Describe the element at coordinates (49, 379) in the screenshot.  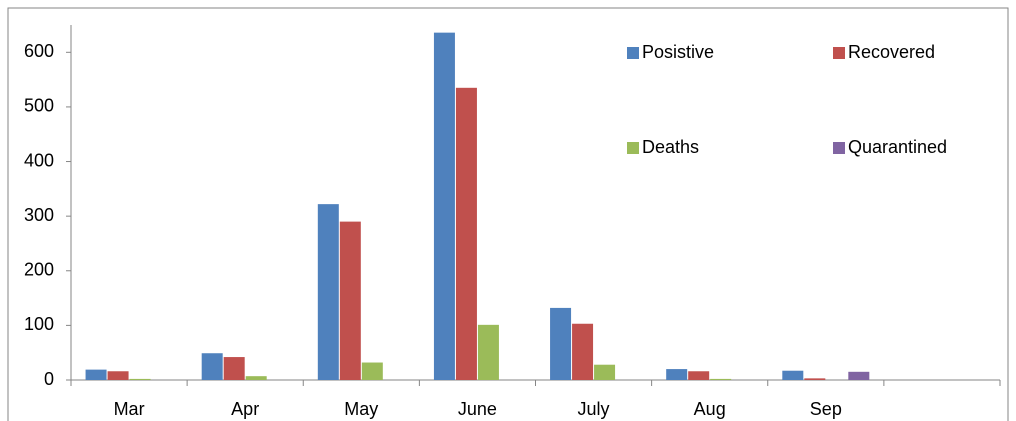
I see `y-tick-label: 0` at that location.